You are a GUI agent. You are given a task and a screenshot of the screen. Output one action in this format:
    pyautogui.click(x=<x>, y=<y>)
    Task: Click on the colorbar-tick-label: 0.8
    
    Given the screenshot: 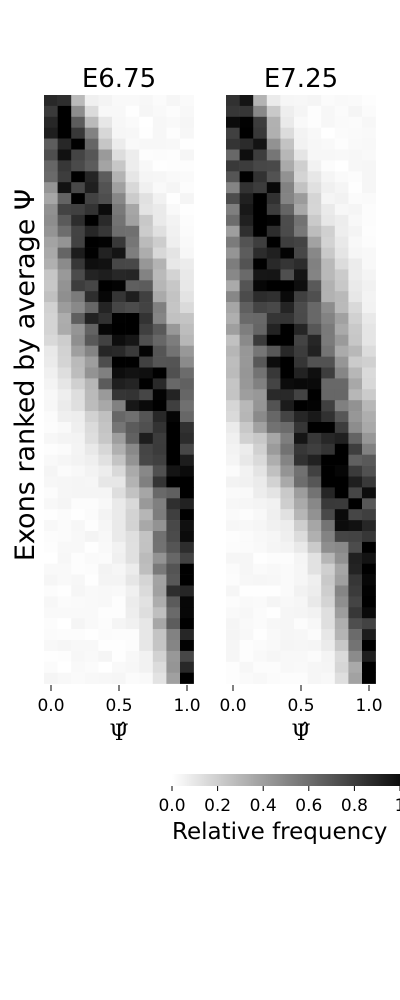 What is the action you would take?
    pyautogui.click(x=354, y=806)
    